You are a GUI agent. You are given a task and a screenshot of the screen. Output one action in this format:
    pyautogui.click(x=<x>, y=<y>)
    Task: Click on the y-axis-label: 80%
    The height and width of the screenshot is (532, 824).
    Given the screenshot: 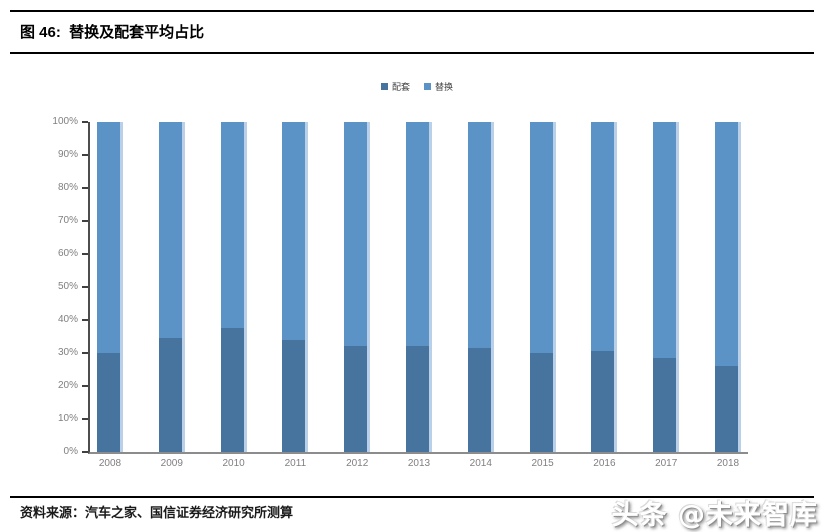 What is the action you would take?
    pyautogui.click(x=67, y=187)
    